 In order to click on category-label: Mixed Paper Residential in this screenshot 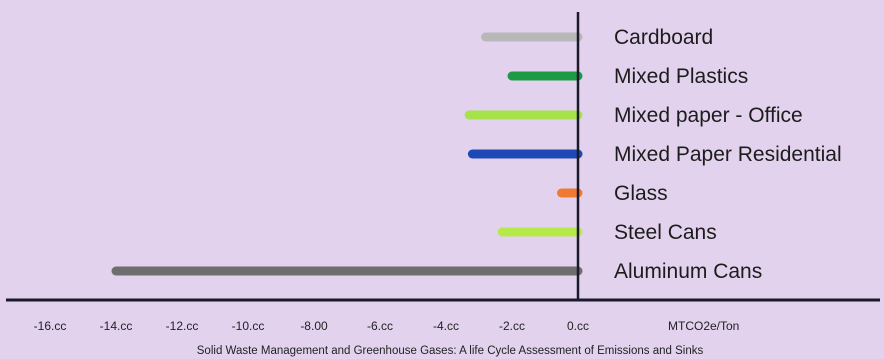, I will do `click(728, 154)`.